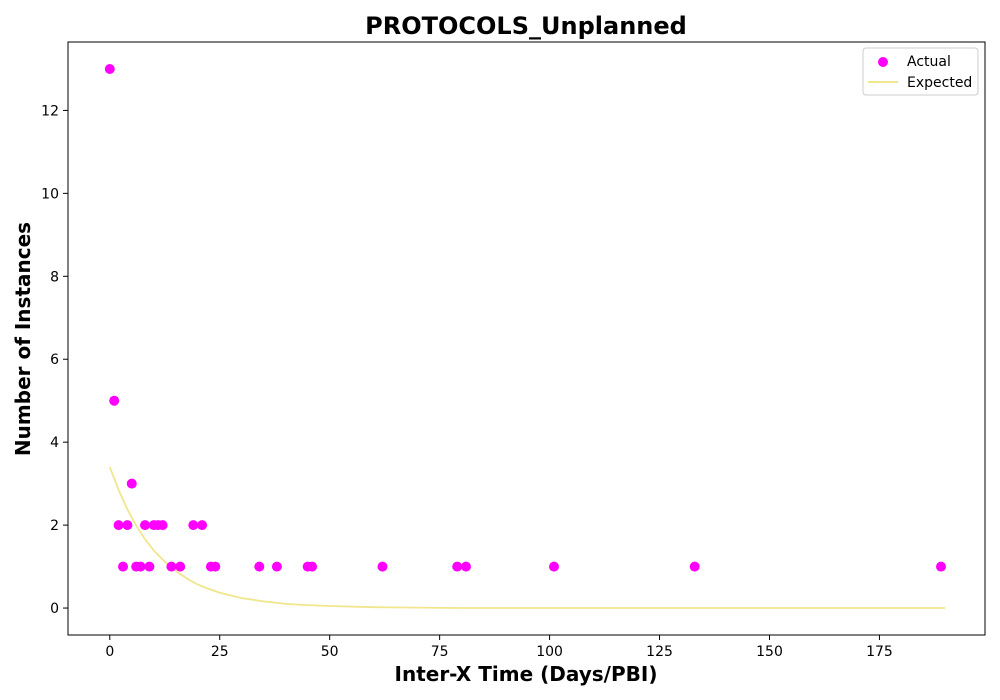 Image resolution: width=1000 pixels, height=700 pixels. I want to click on legend: Actual Expected, so click(920, 71).